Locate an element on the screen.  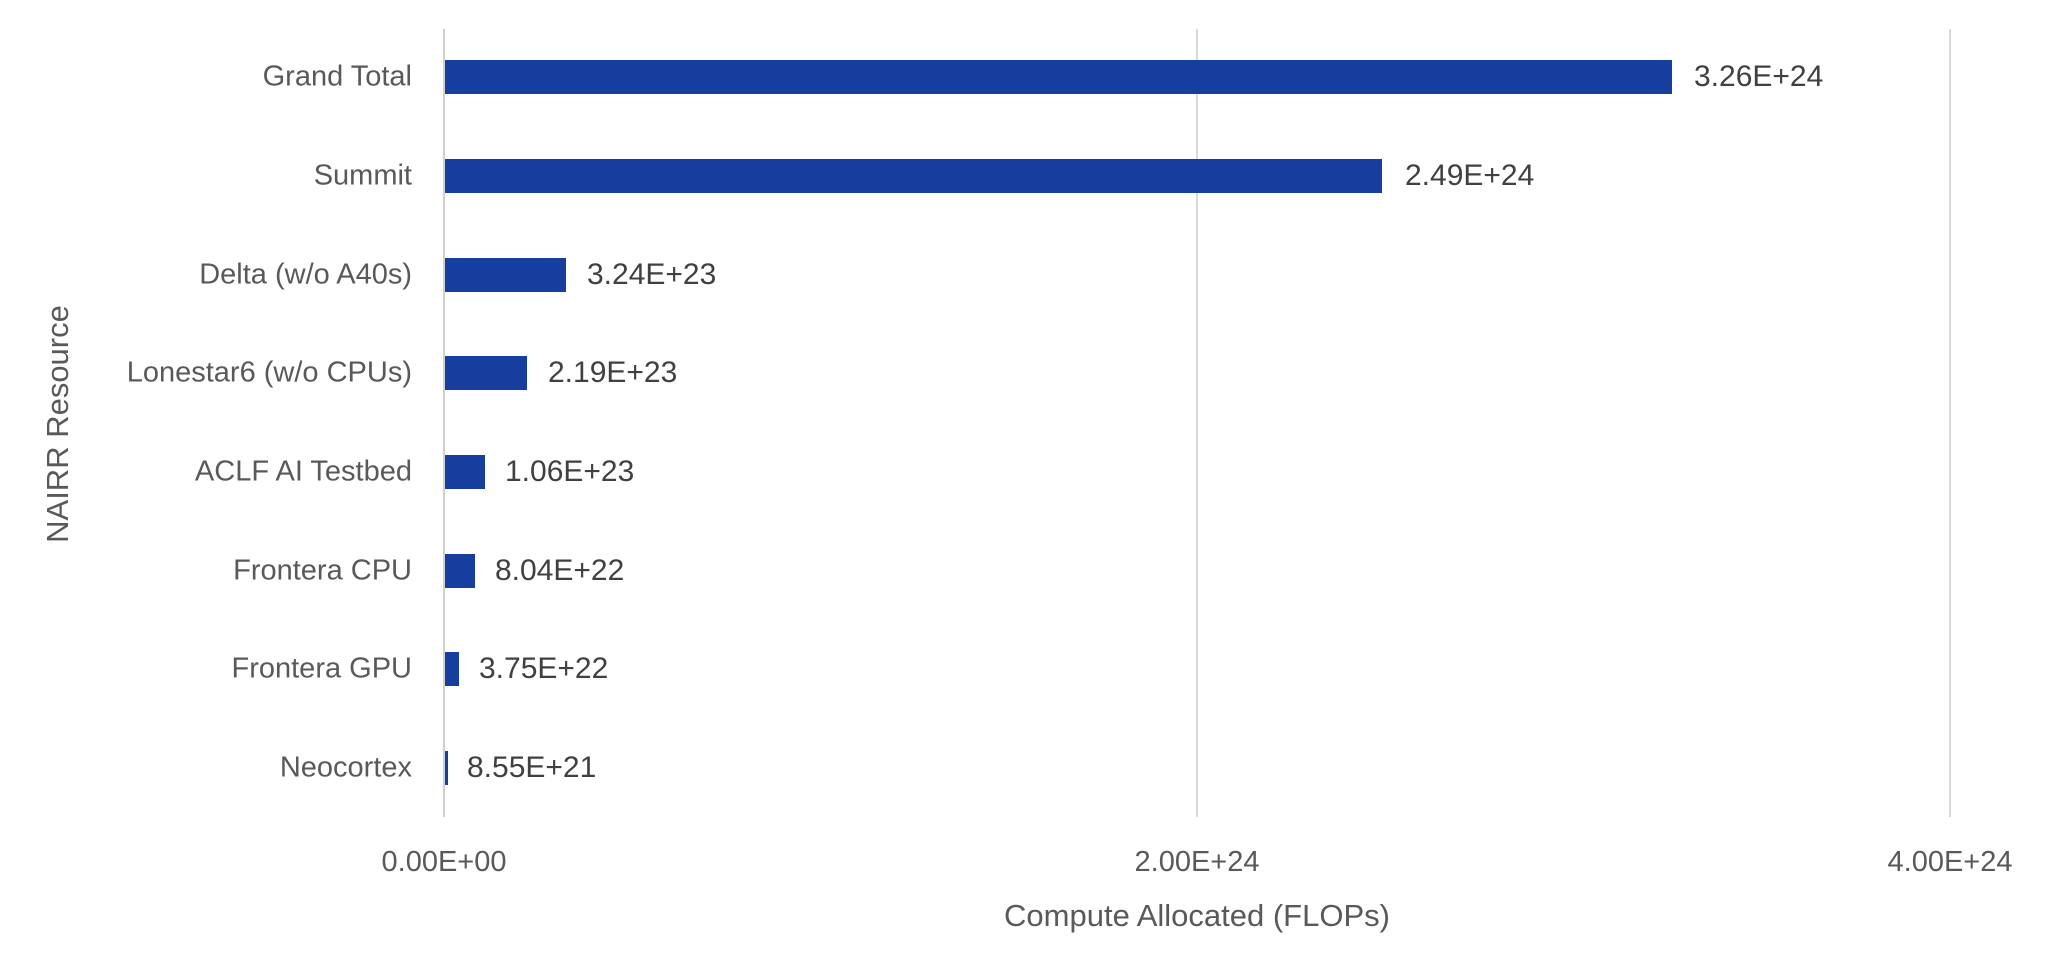
bar-neocortex is located at coordinates (446, 768).